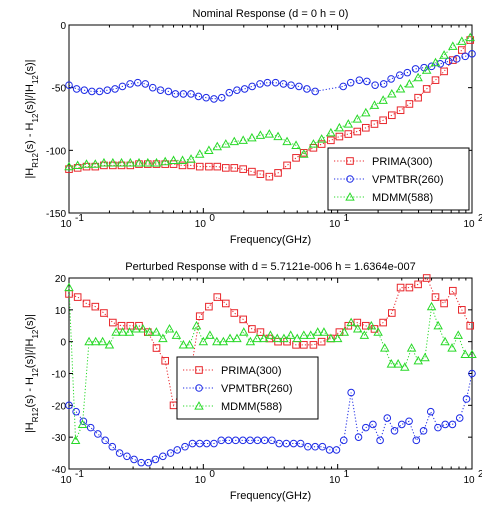  Describe the element at coordinates (35, 372) in the screenshot. I see `chart2-ylabel-part: 12` at that location.